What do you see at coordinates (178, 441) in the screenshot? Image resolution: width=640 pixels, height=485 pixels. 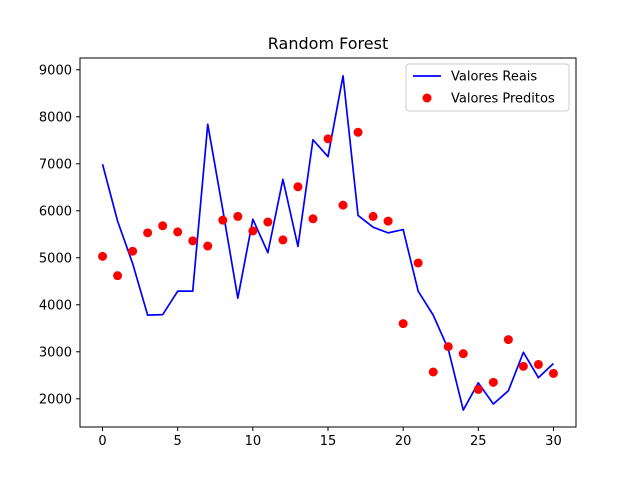 I see `x-tick-label: 5` at bounding box center [178, 441].